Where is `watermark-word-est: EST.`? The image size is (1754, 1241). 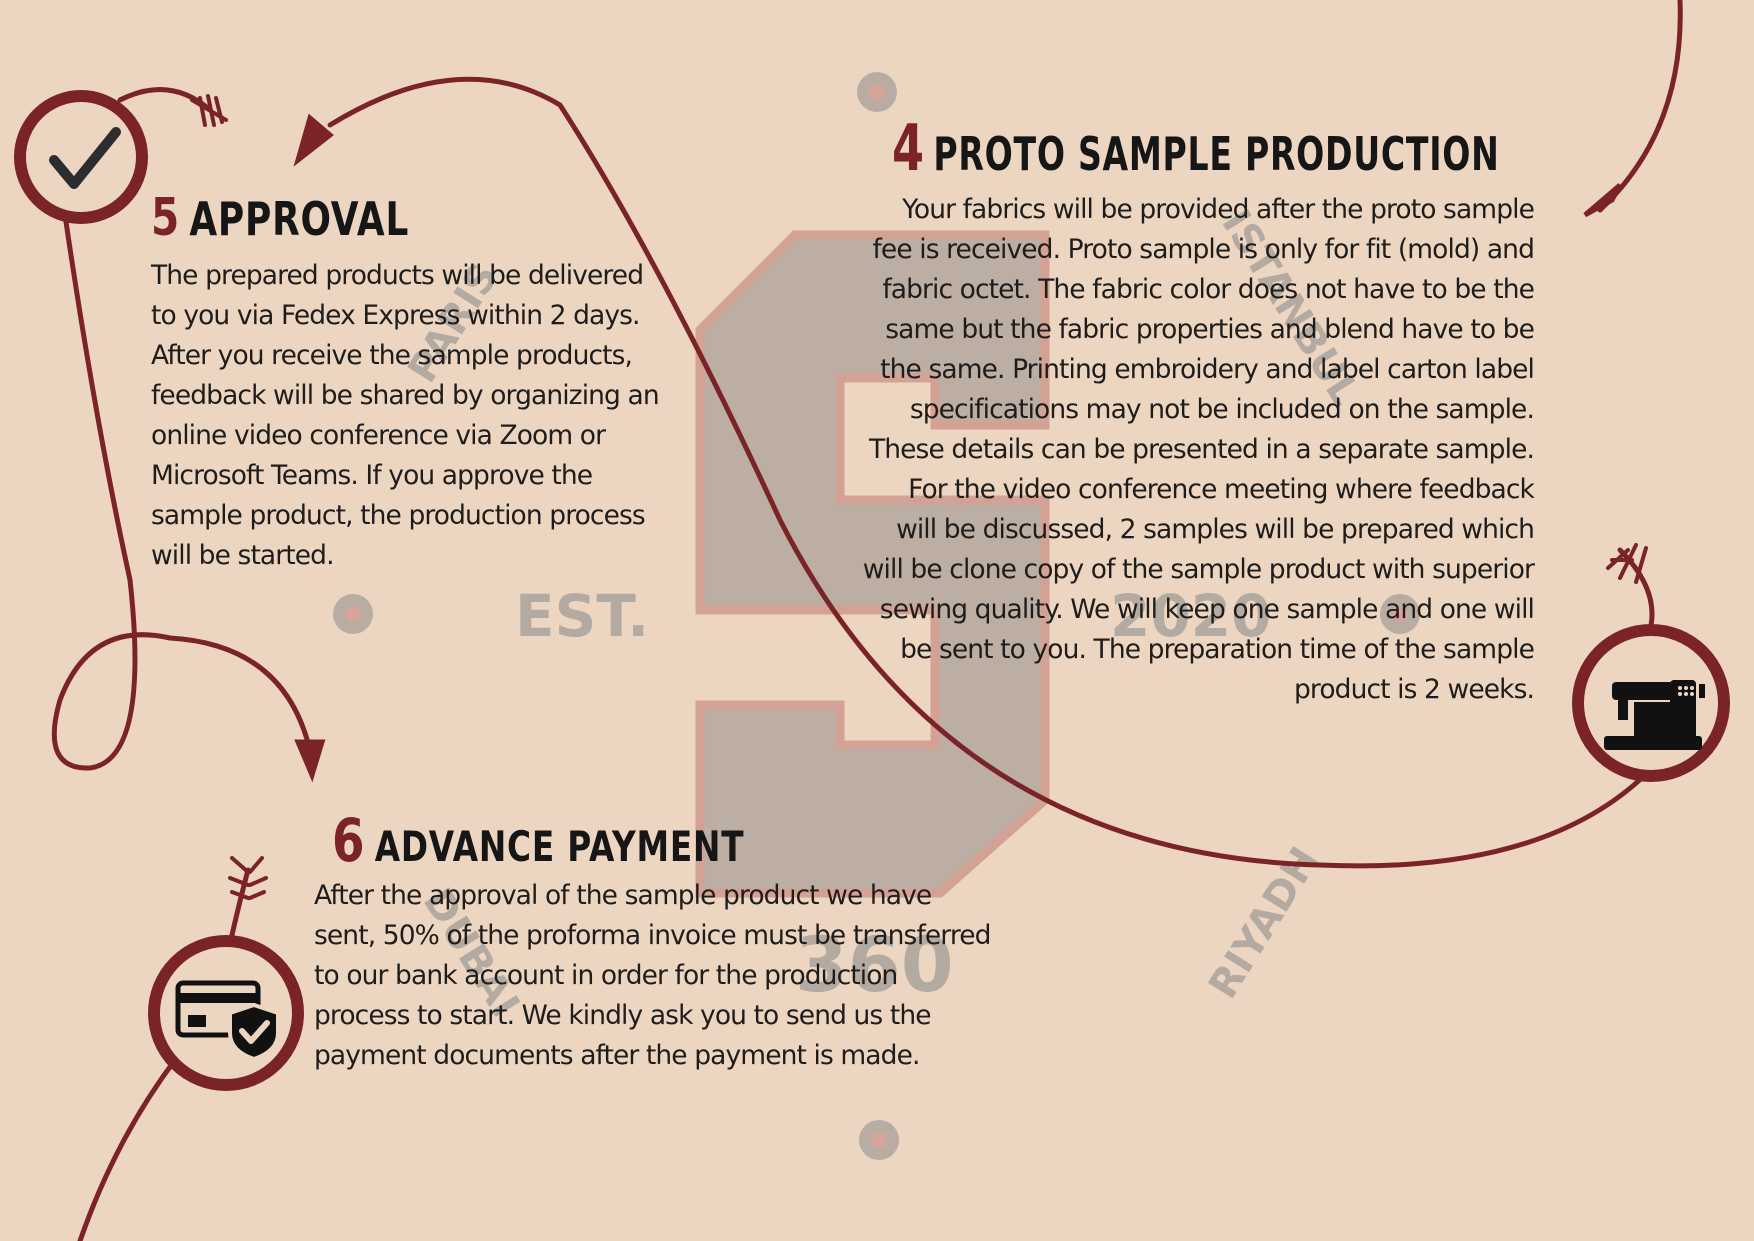 watermark-word-est: EST. is located at coordinates (582, 616).